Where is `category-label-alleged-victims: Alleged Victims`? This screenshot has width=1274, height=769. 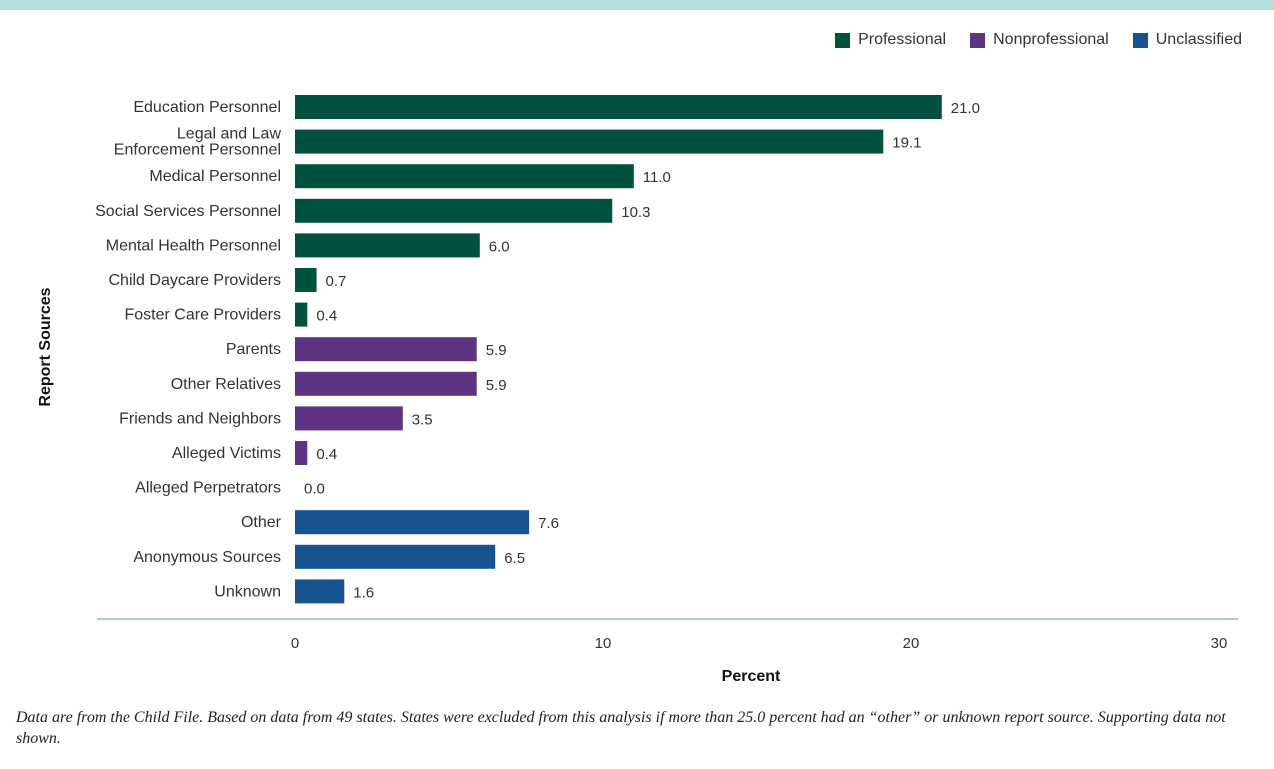 category-label-alleged-victims: Alleged Victims is located at coordinates (226, 453).